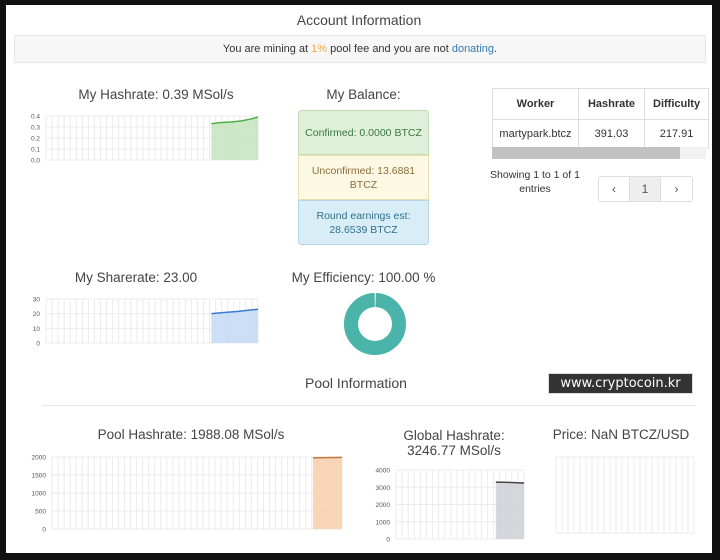 Image resolution: width=720 pixels, height=560 pixels. Describe the element at coordinates (614, 189) in the screenshot. I see `previous-page-button: ‹` at that location.